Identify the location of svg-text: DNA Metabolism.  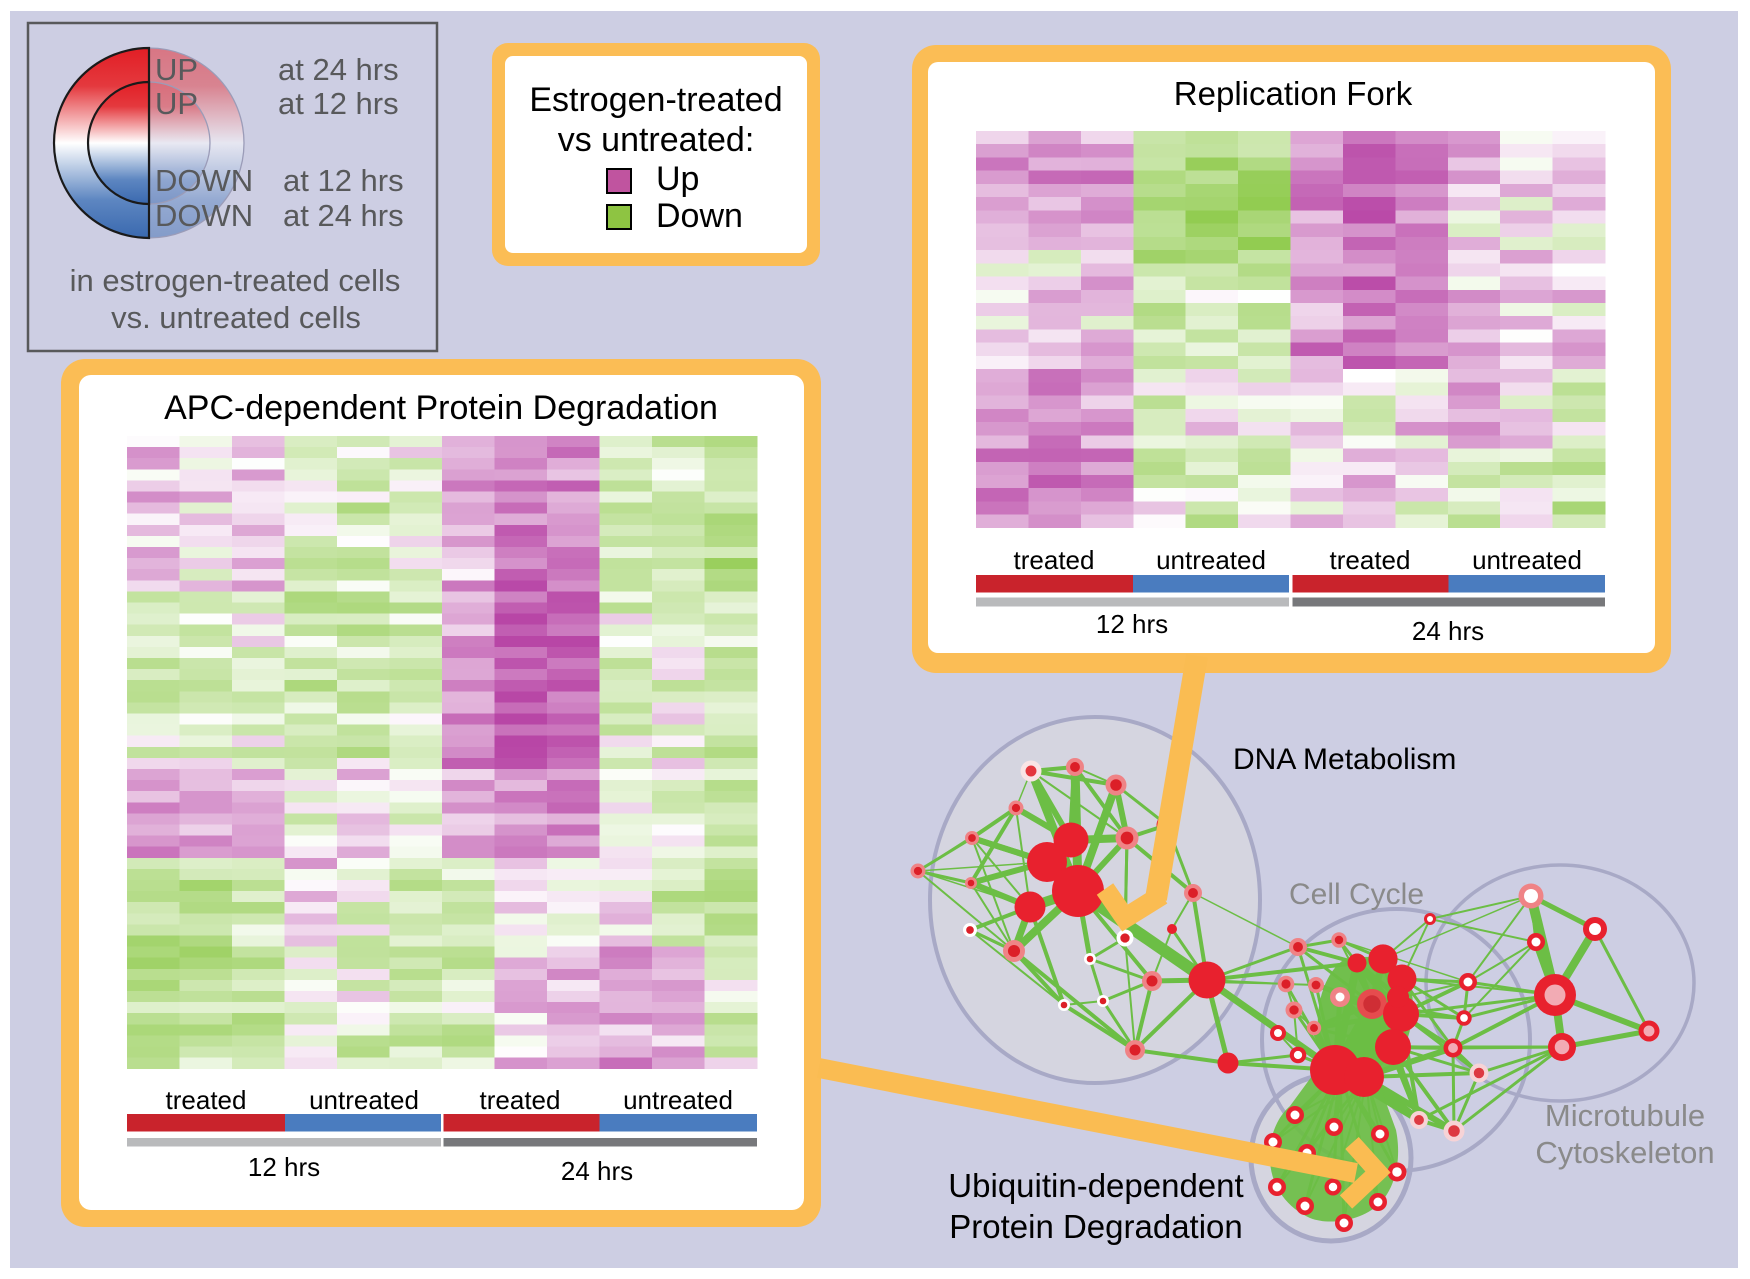
(1344, 759).